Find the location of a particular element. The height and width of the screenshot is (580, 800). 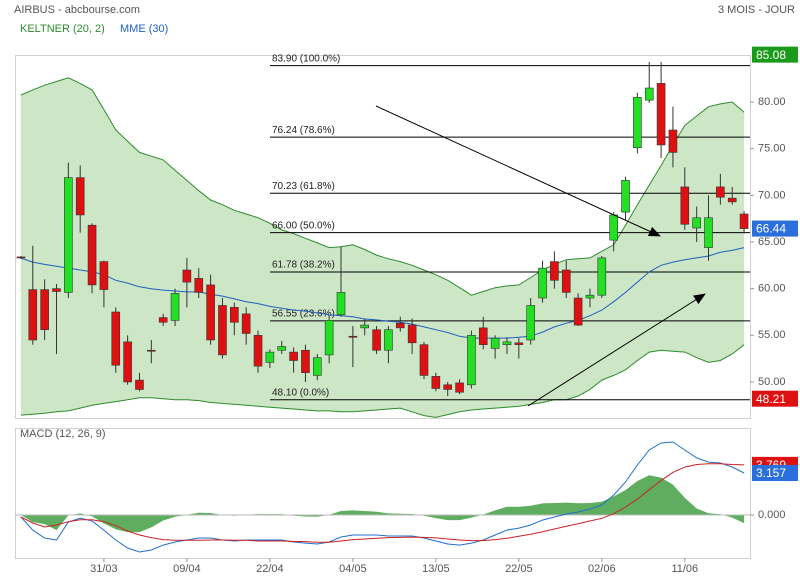

x-tick-label: 22/04 is located at coordinates (270, 569).